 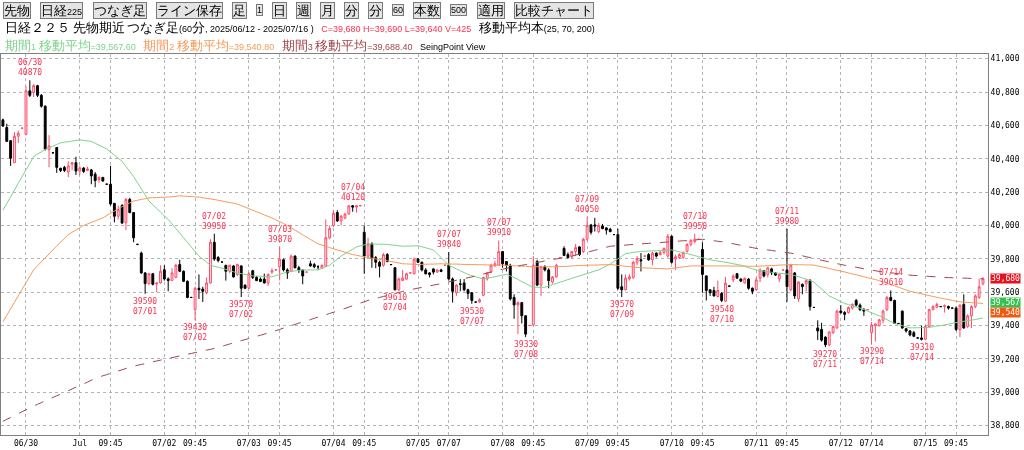 What do you see at coordinates (536, 27) in the screenshot?
I see `text: 移動平均本(25, 70, 200)` at bounding box center [536, 27].